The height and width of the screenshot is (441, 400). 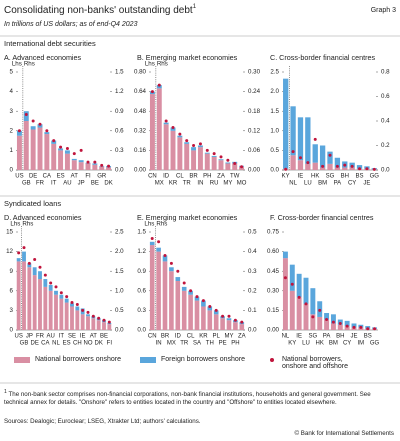 What do you see at coordinates (140, 150) in the screenshot?
I see `y-tick-label: 0.16` at bounding box center [140, 150].